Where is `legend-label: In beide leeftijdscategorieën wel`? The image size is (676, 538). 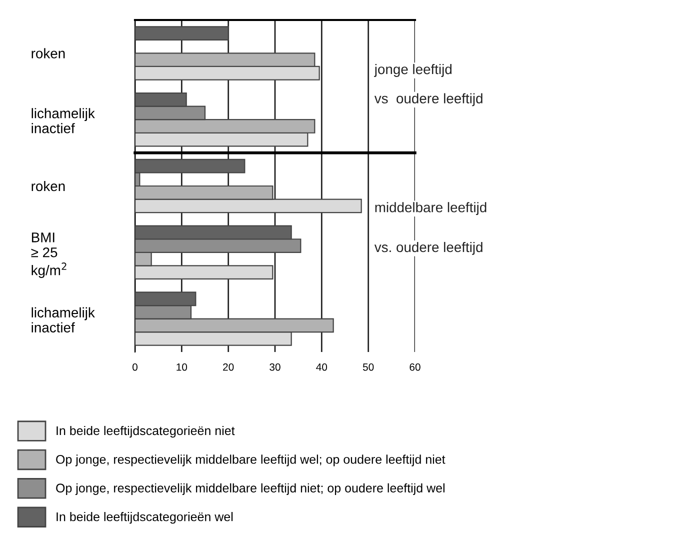 legend-label: In beide leeftijdscategorieën wel is located at coordinates (144, 518).